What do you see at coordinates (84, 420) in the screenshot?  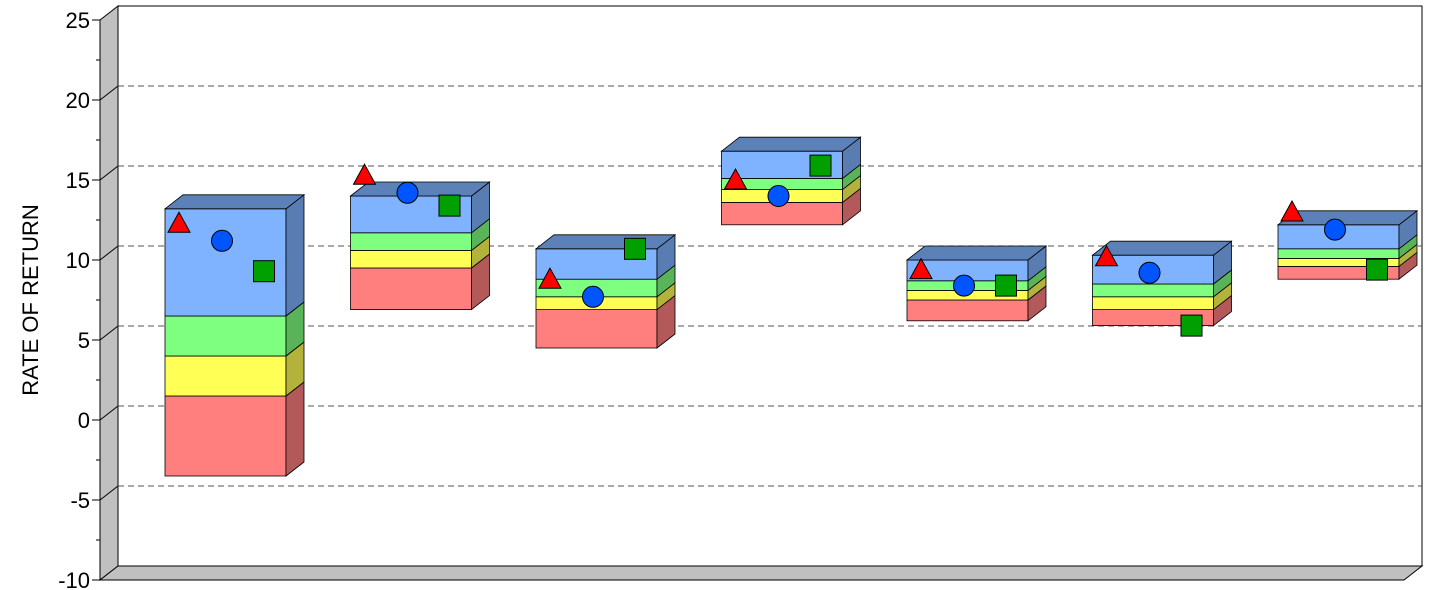 I see `y-tick-label: 0` at bounding box center [84, 420].